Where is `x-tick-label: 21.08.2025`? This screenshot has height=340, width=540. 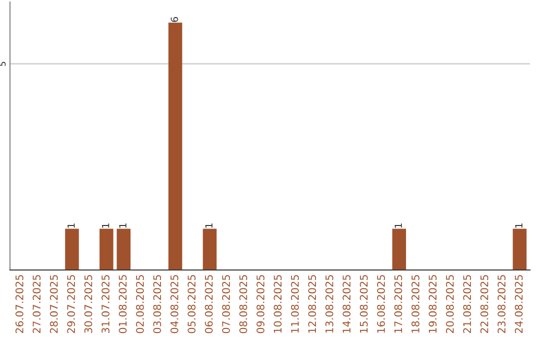
x-tick-label: 21.08.2025 is located at coordinates (467, 304).